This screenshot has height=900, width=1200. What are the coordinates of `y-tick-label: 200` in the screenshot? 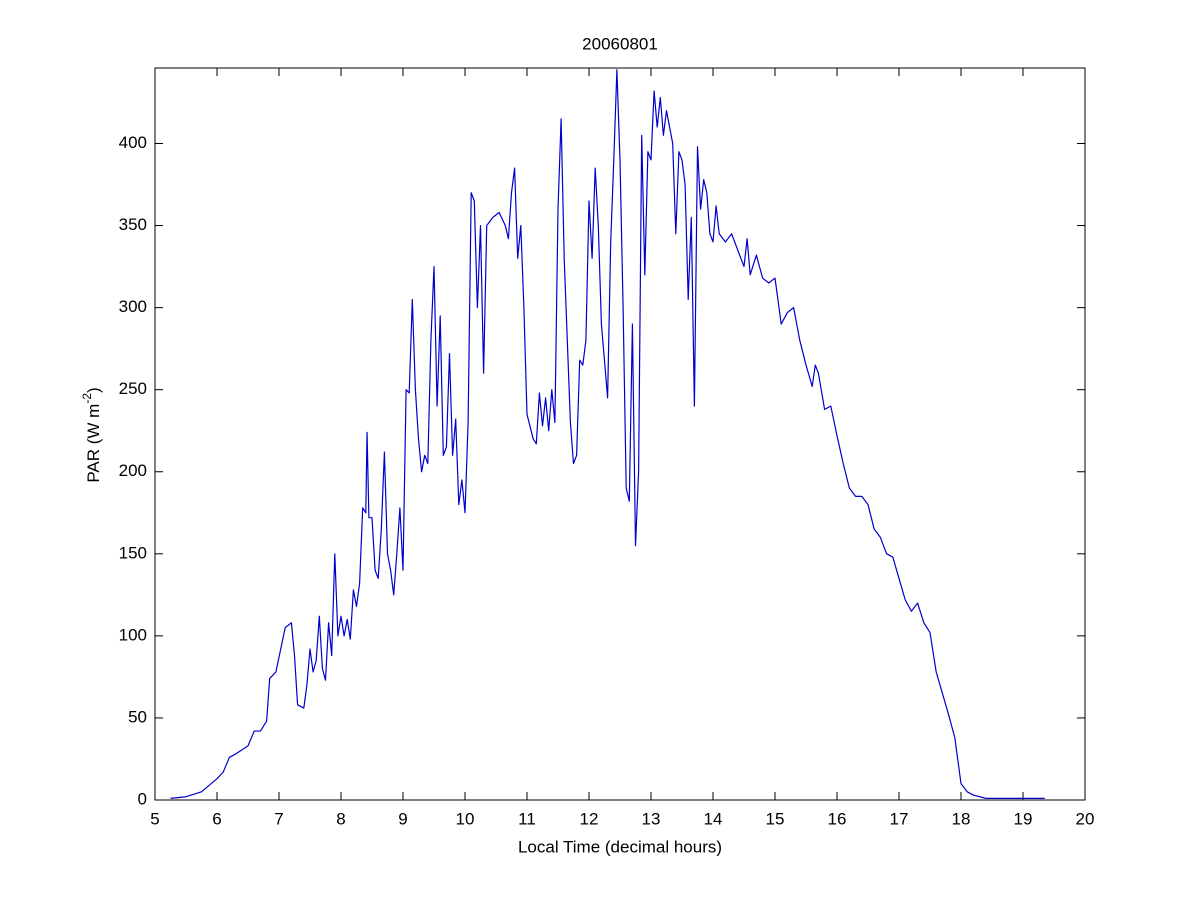 It's located at (133, 470).